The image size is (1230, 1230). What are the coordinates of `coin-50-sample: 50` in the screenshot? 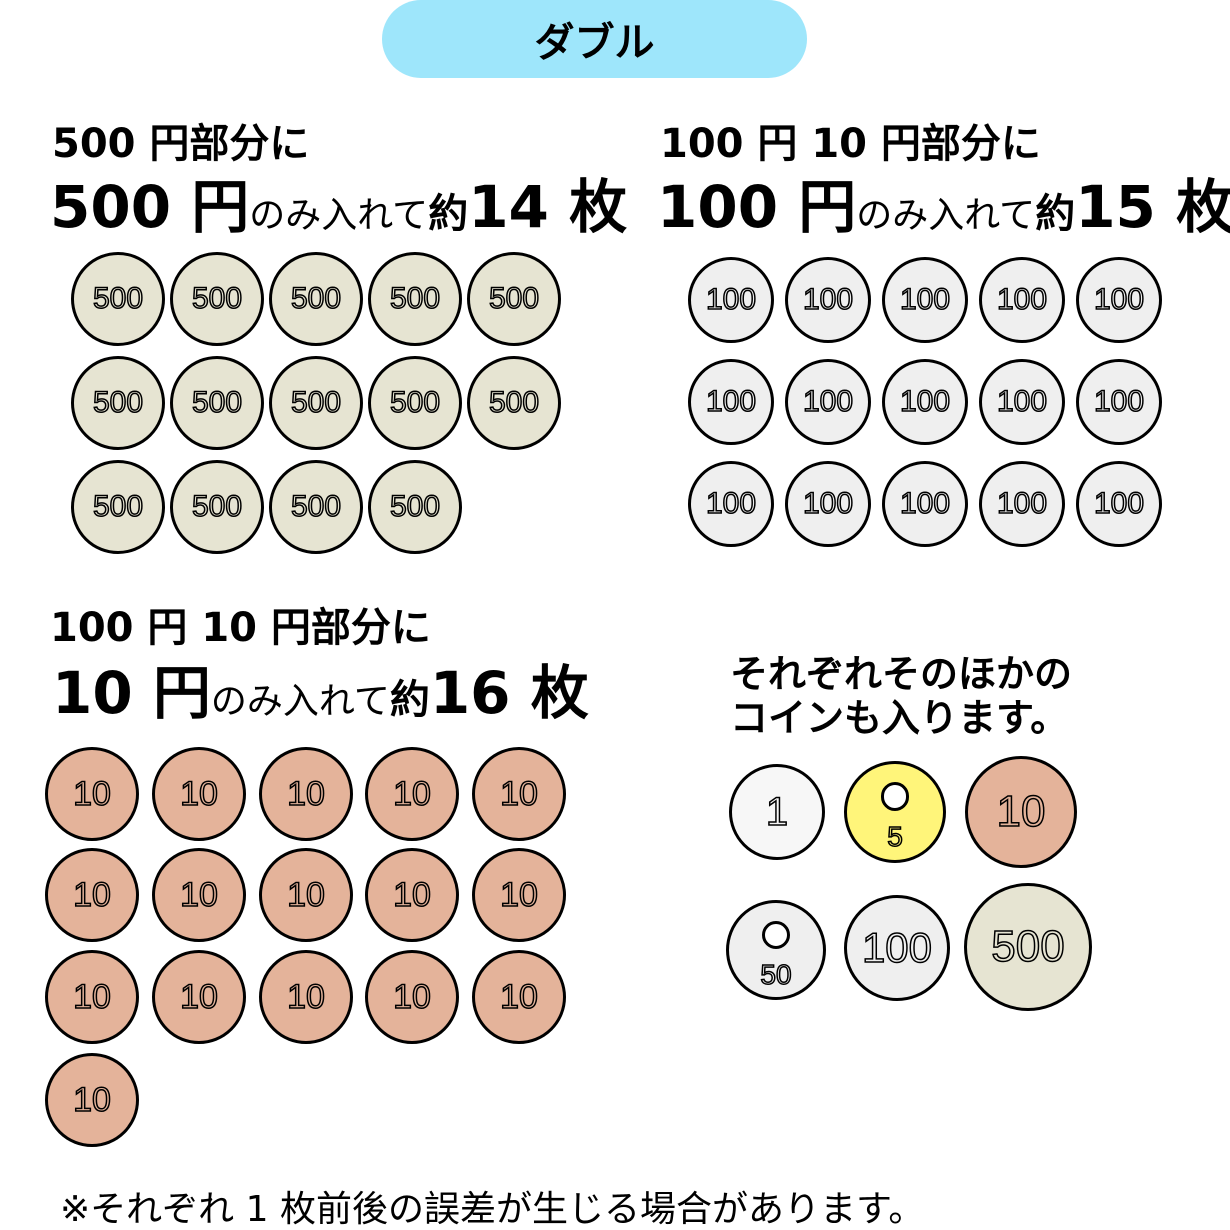 It's located at (776, 950).